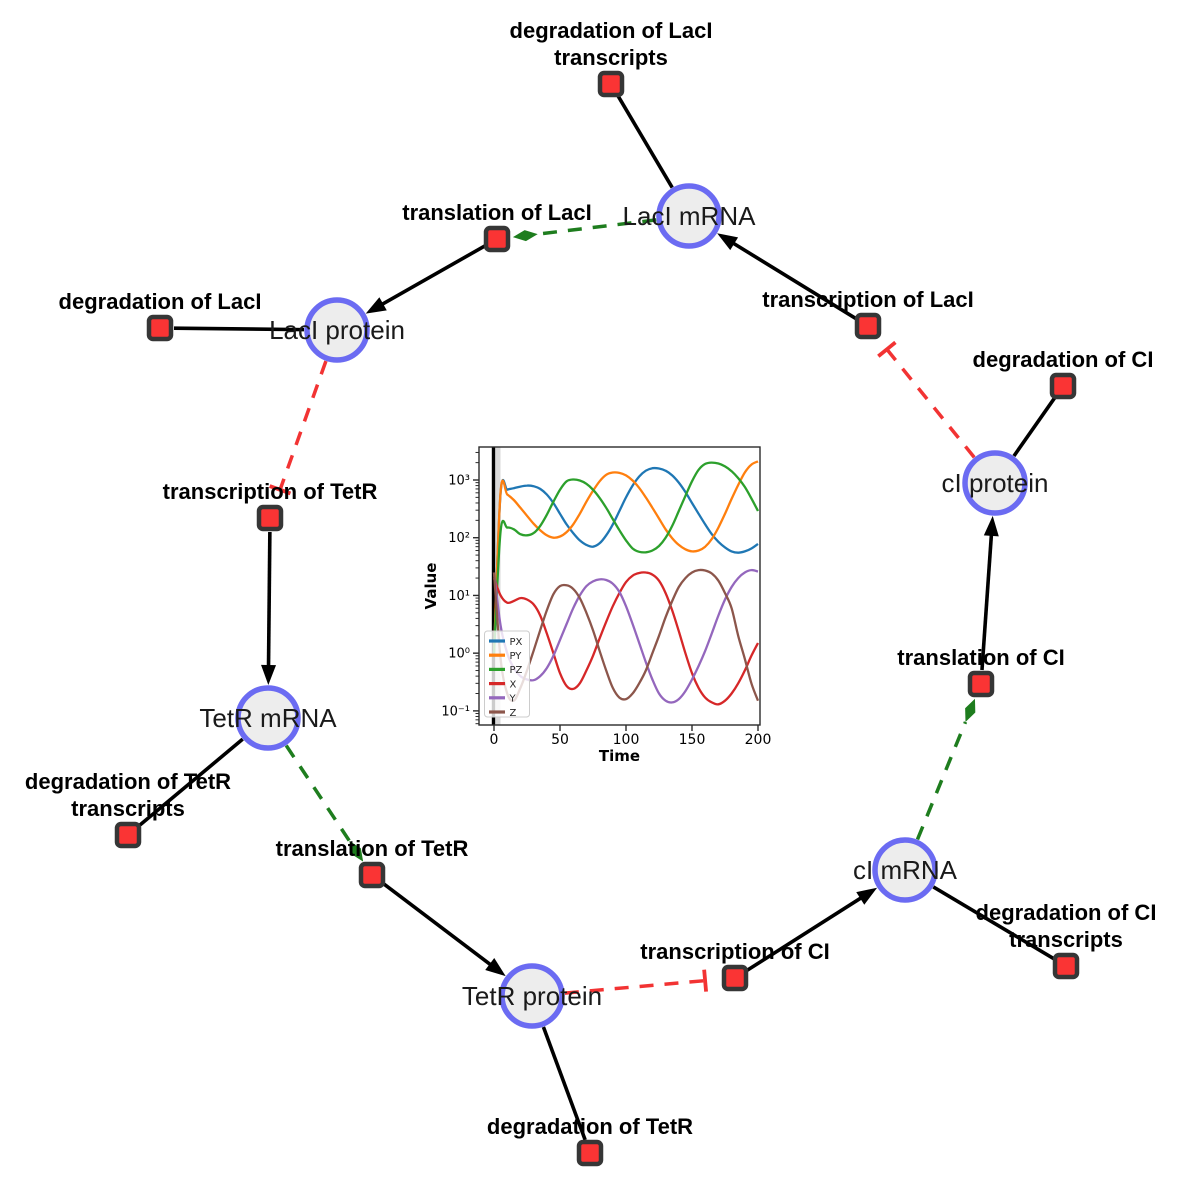  I want to click on reaction-label-degradation-tetr: degradation of TetR, so click(590, 1126).